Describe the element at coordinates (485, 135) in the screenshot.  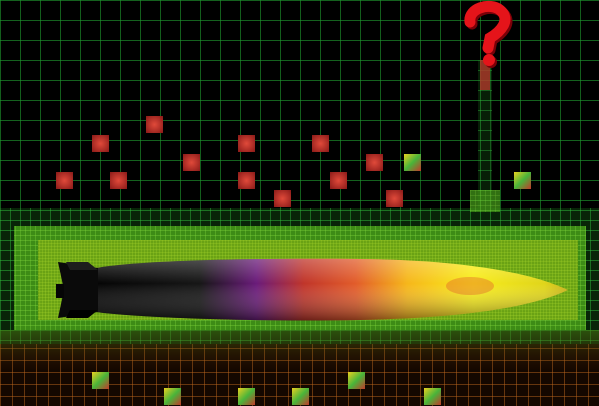
I see `refined-column` at that location.